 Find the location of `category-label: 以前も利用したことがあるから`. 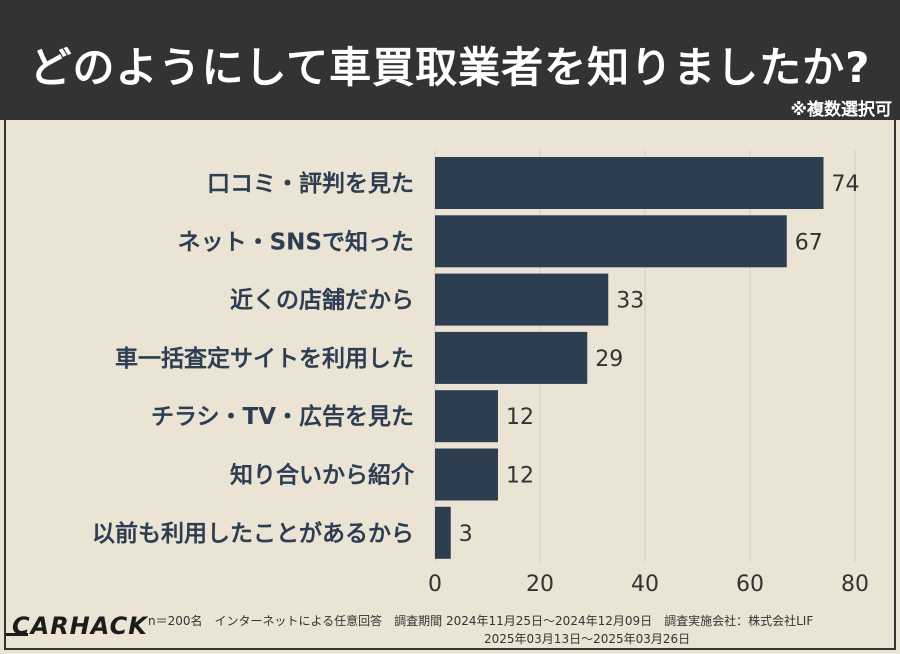

category-label: 以前も利用したことがあるから is located at coordinates (253, 533).